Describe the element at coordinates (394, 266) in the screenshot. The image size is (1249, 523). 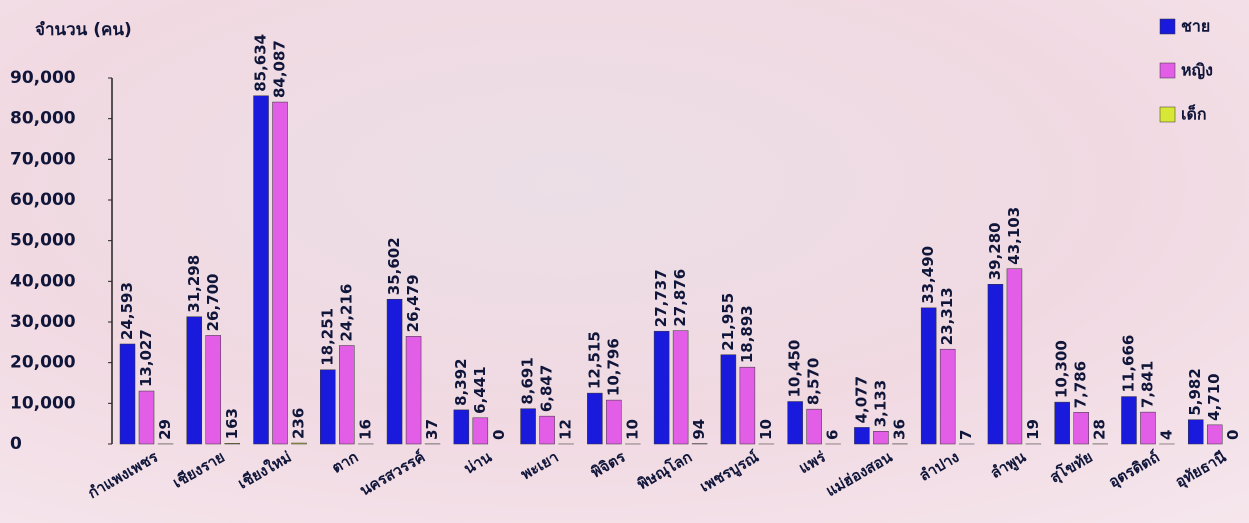
I see `value-label: 35,602` at that location.